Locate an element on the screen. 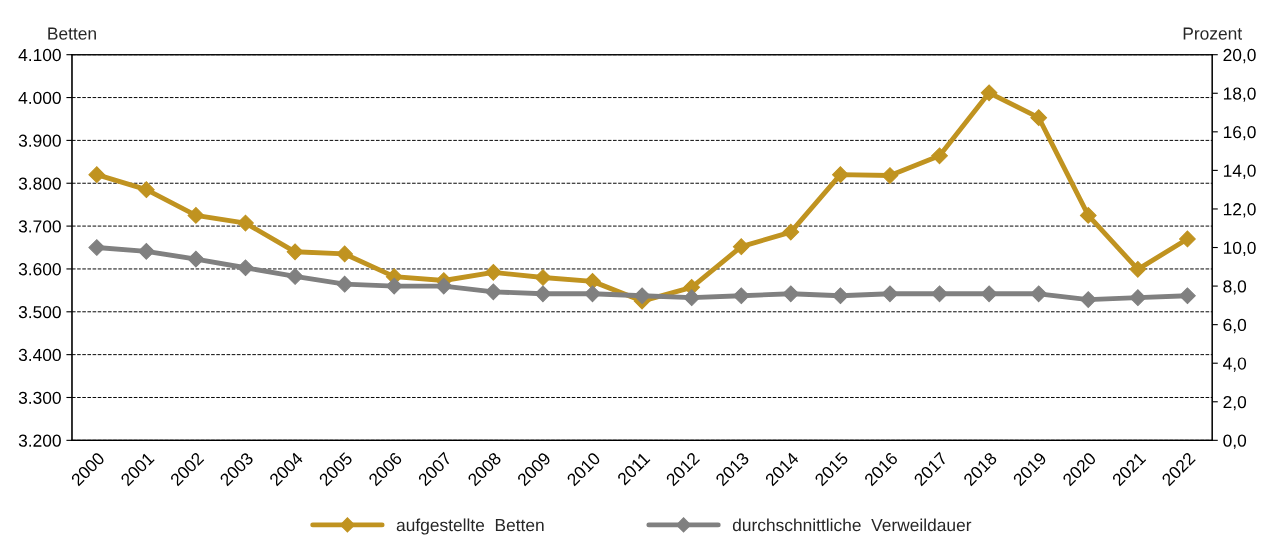 The image size is (1274, 547). y-tick-label: 3.700 is located at coordinates (39, 226).